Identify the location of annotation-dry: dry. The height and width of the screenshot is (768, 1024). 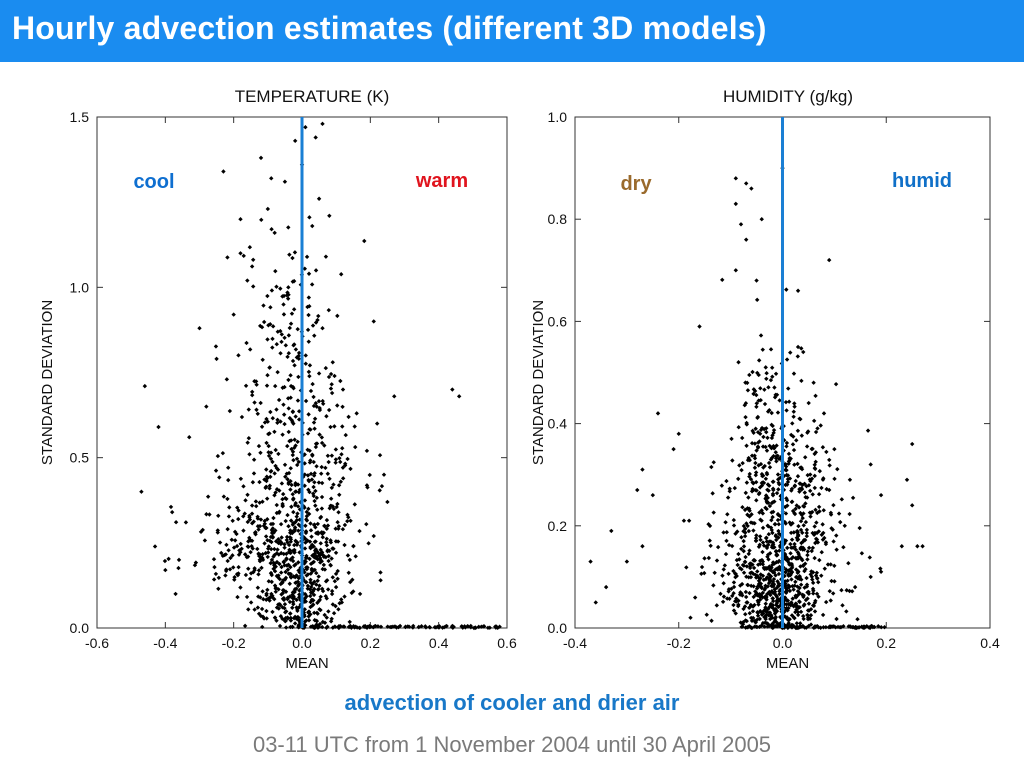
(636, 184).